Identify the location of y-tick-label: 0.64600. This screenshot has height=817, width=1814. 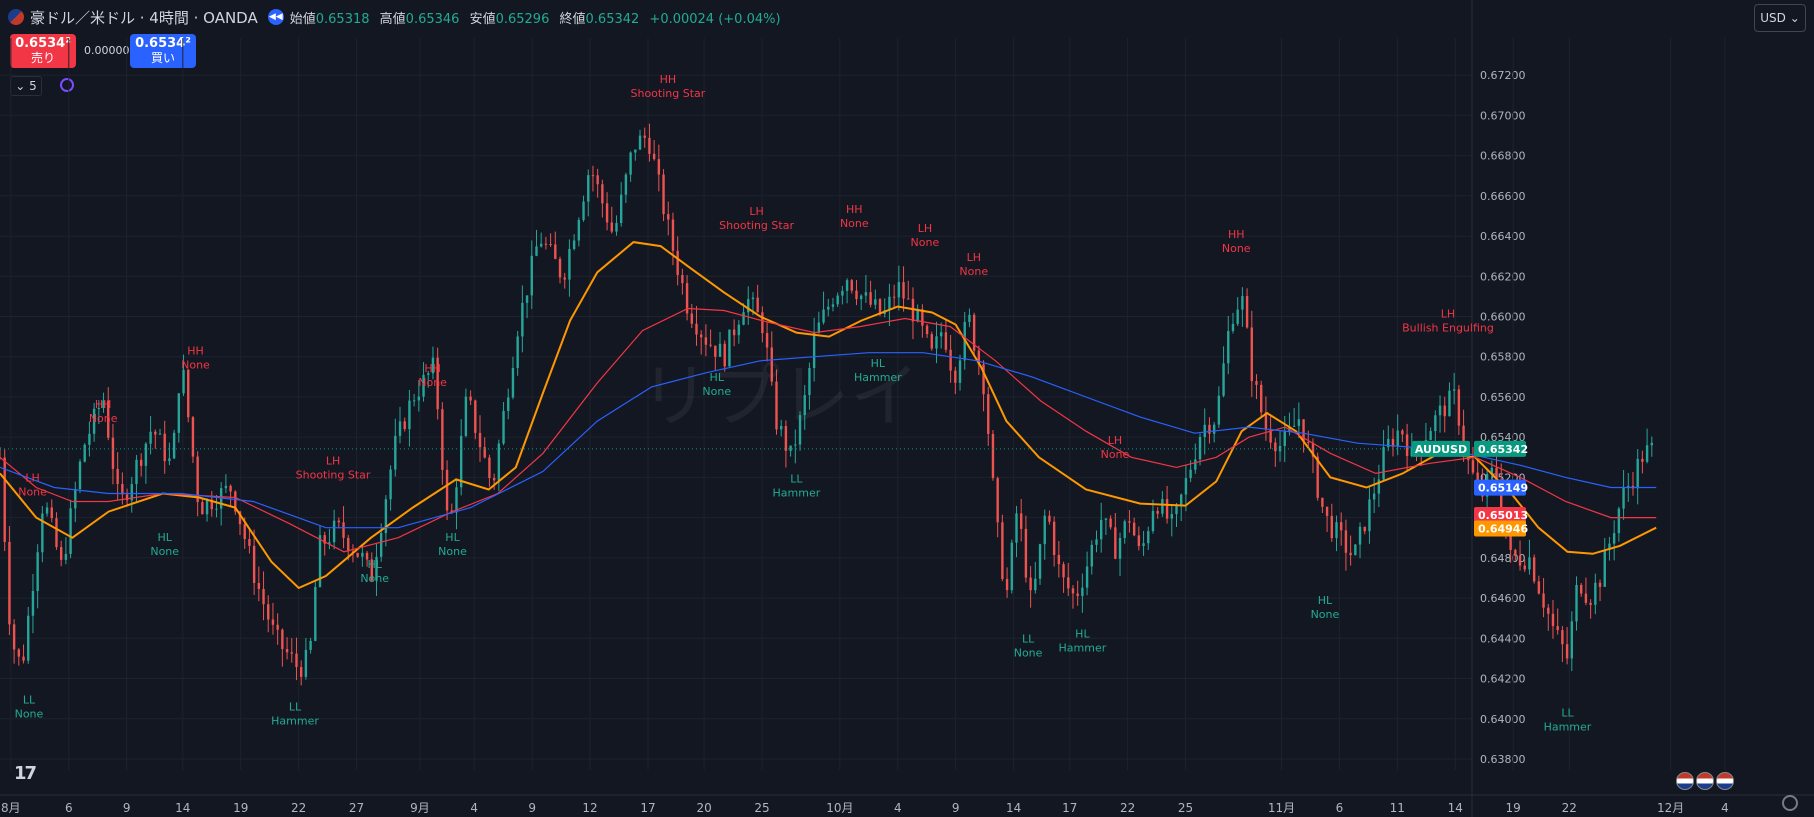
(1503, 598).